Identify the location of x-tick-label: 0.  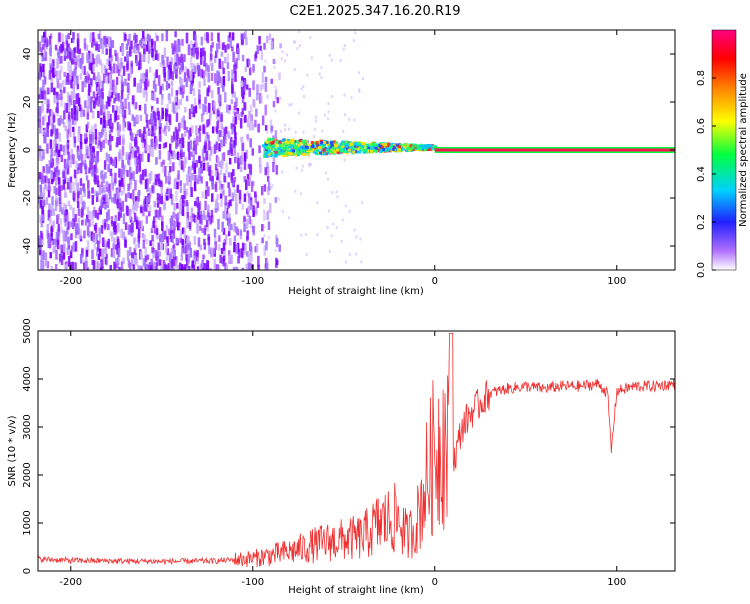
(435, 582).